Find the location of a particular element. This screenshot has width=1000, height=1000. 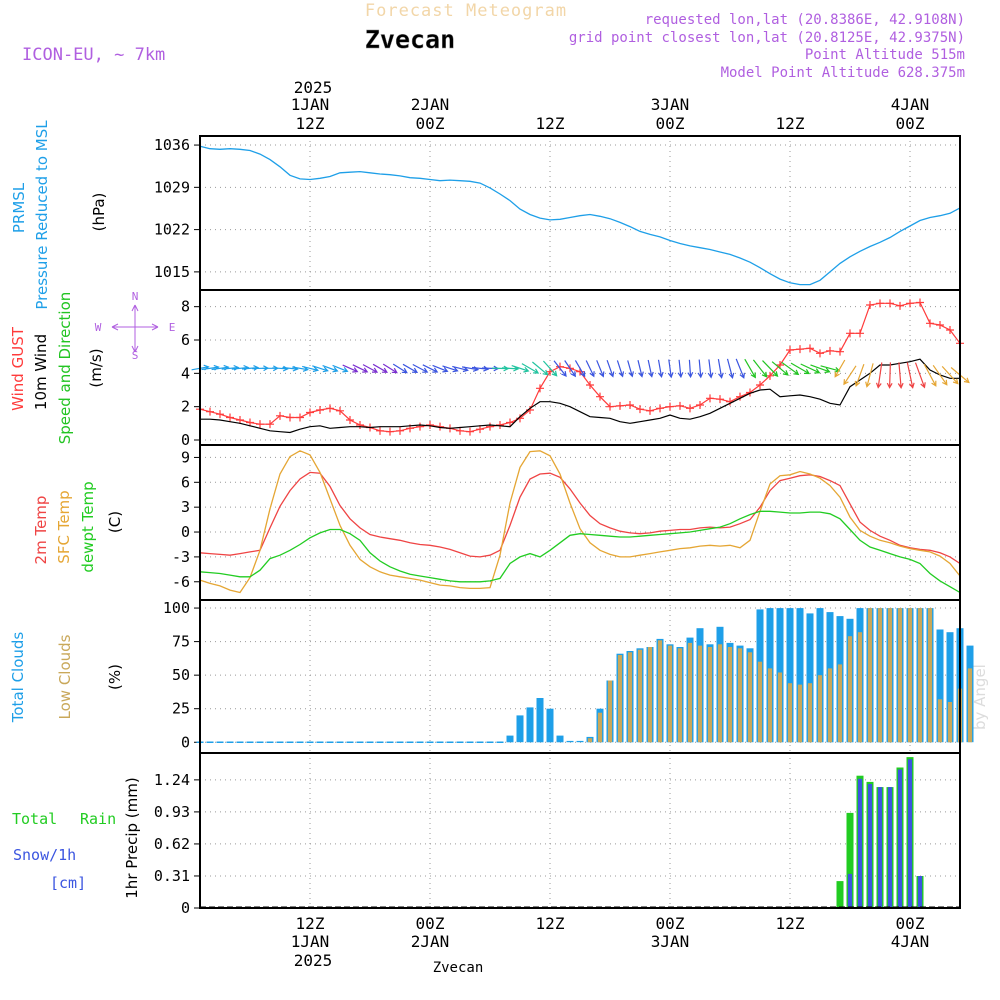

pressure-labels: PRMSL Pressure Reduced to MSL (hPa) is located at coordinates (59, 215).